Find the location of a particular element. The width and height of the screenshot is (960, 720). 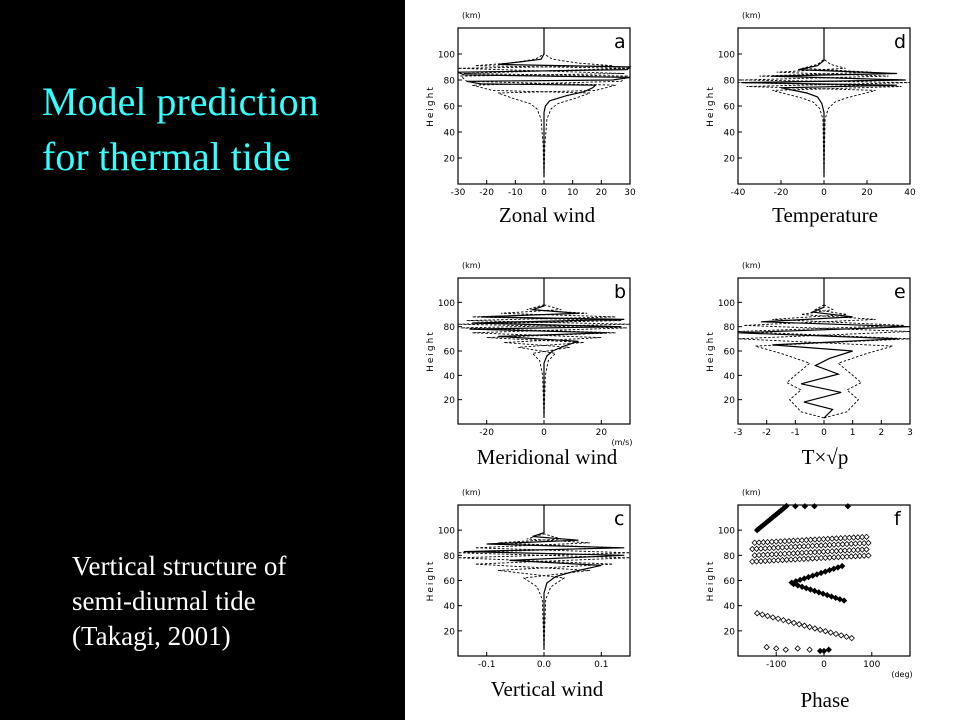

x-tick-label: 0.1 is located at coordinates (601, 665).